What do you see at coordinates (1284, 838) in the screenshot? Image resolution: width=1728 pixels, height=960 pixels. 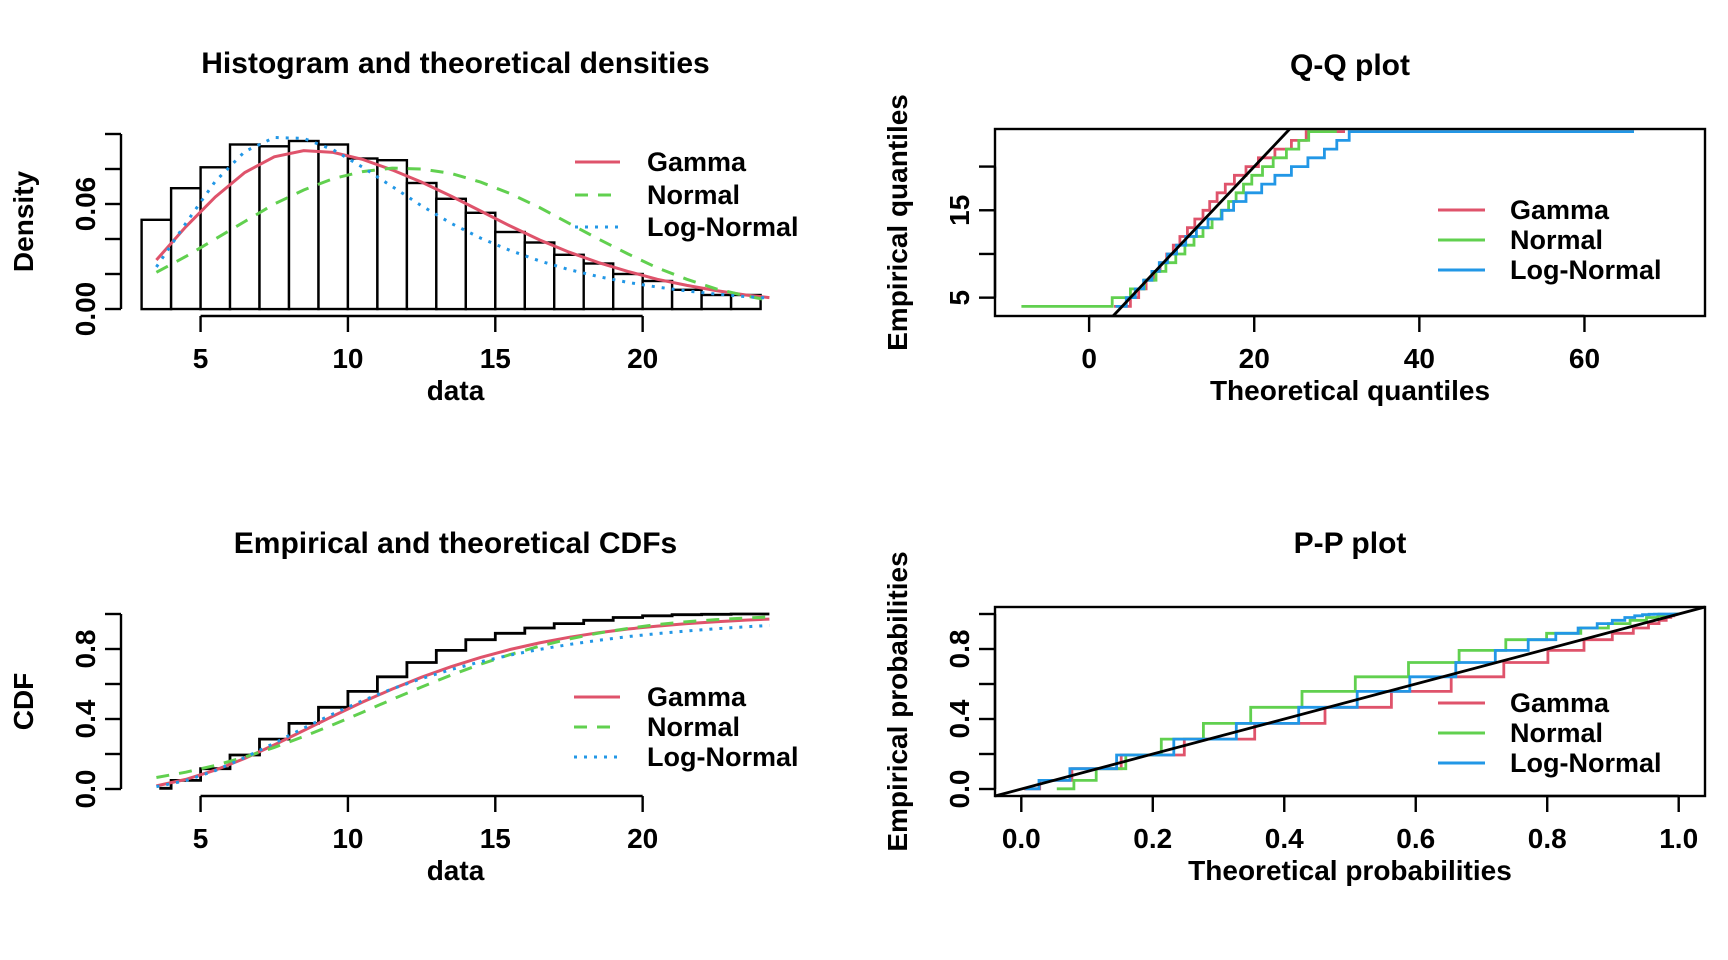 I see `x-tick-label: 0.4` at bounding box center [1284, 838].